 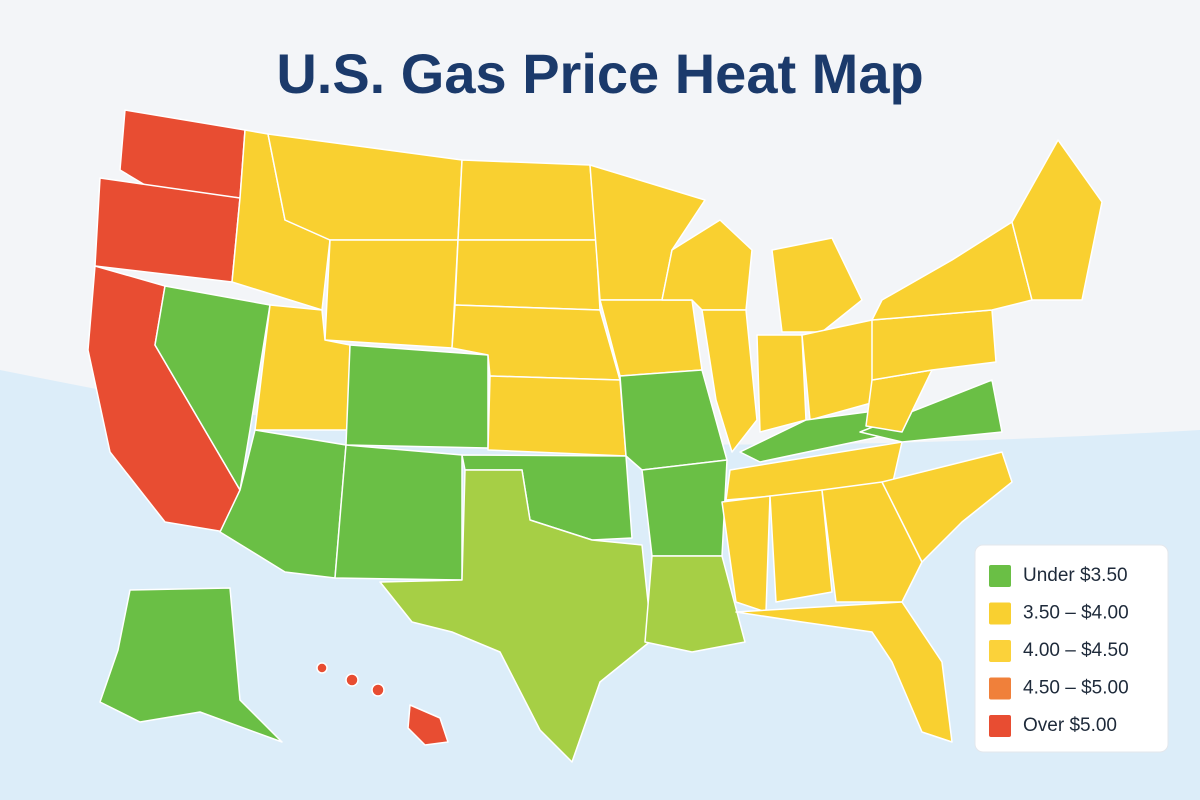 What do you see at coordinates (1070, 725) in the screenshot?
I see `legend-label: Over $5.00` at bounding box center [1070, 725].